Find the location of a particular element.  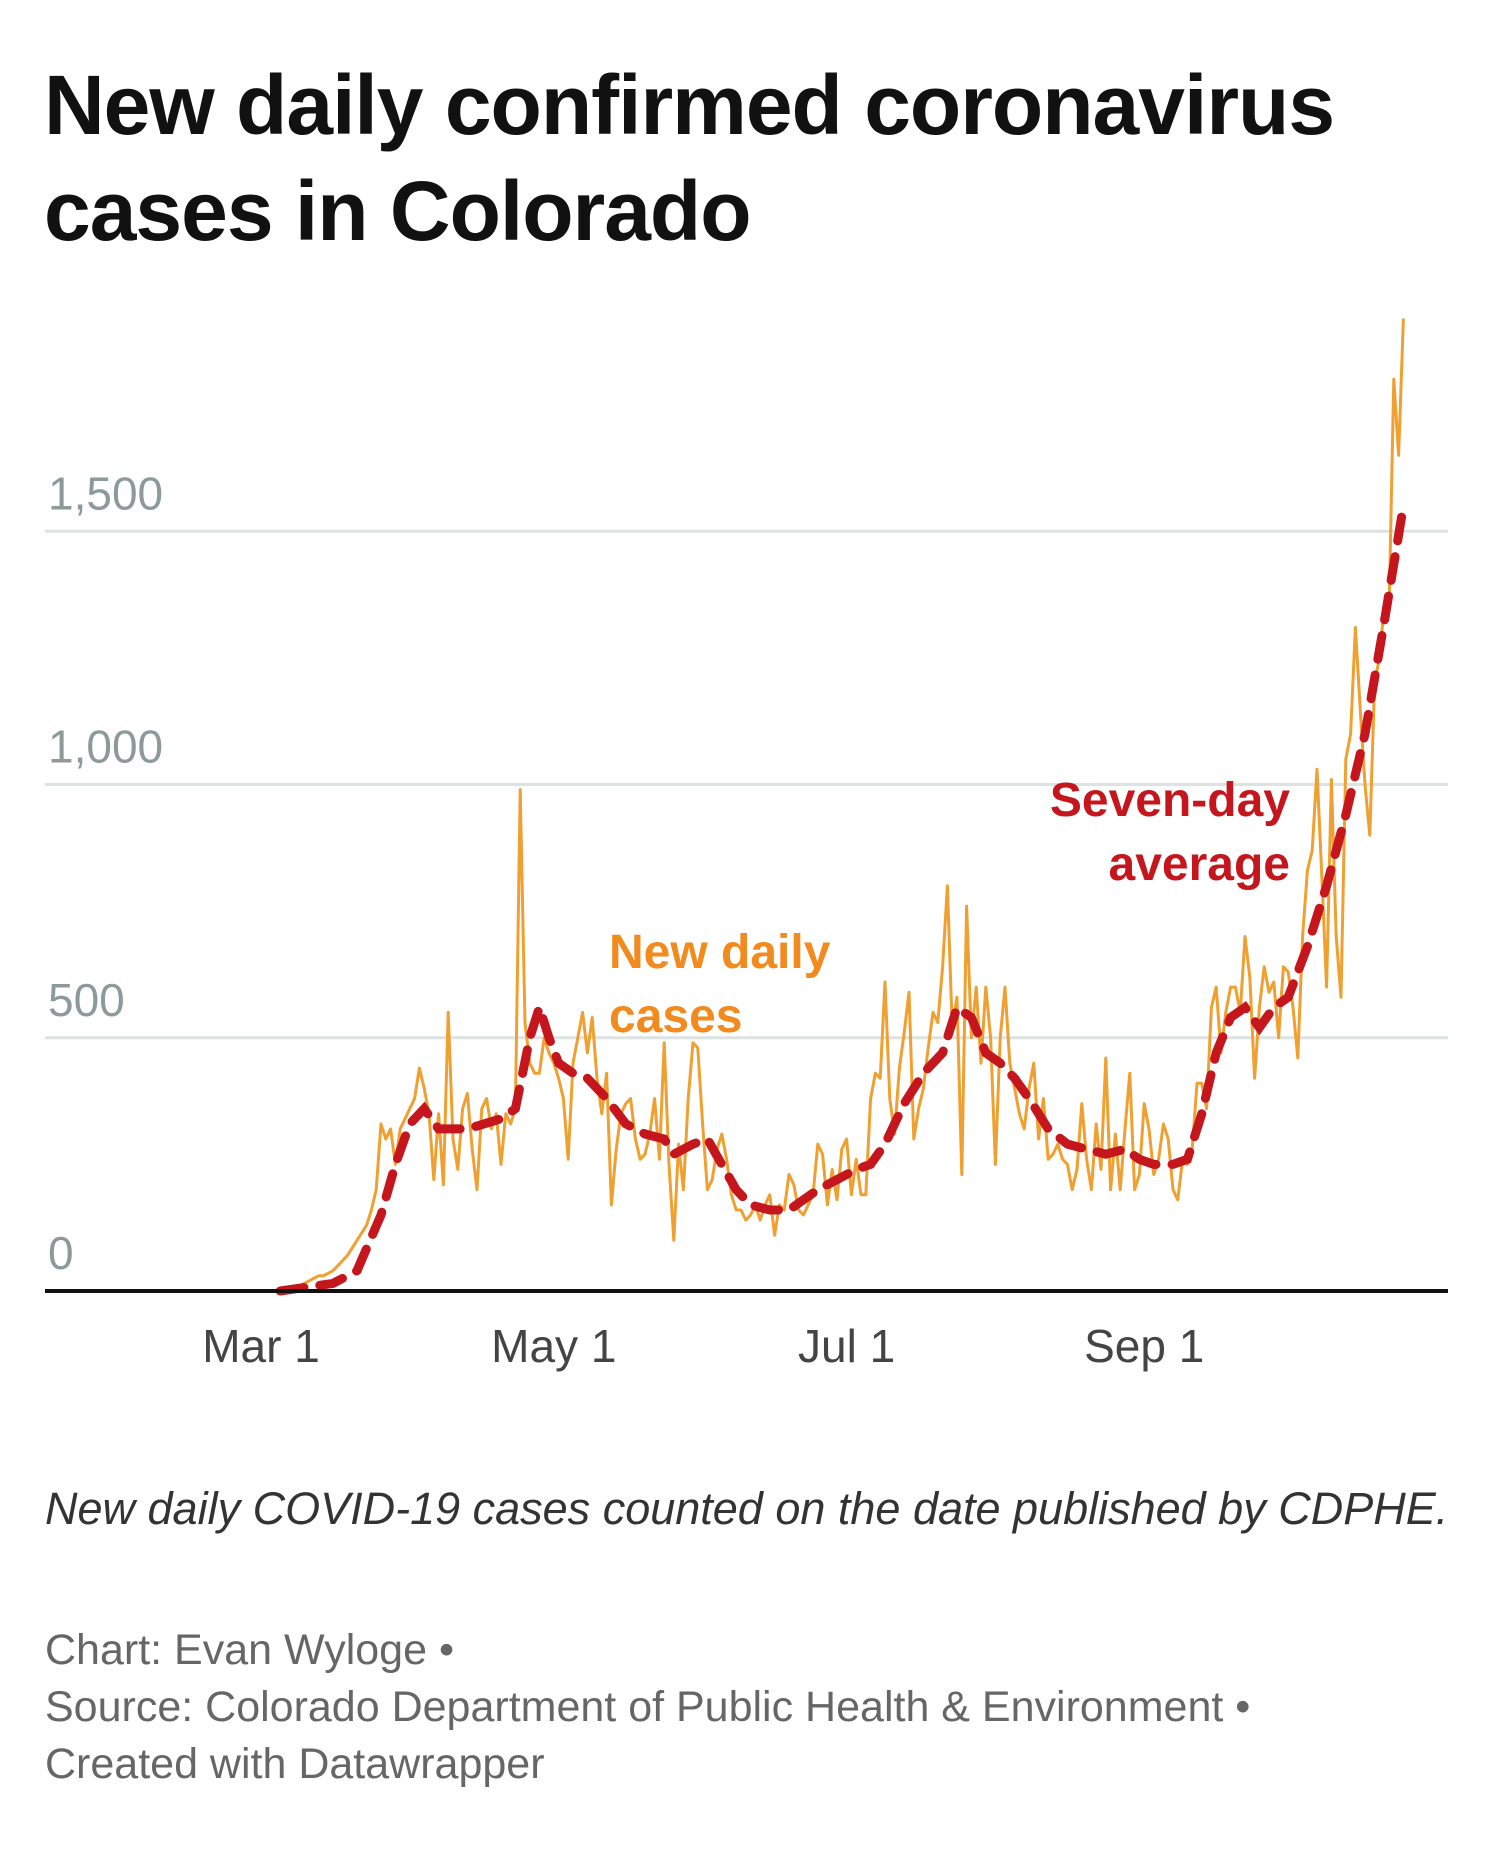

x-axis-ticks: Mar 1 May 1 Jul 1 Sep 1 is located at coordinates (703, 1346).